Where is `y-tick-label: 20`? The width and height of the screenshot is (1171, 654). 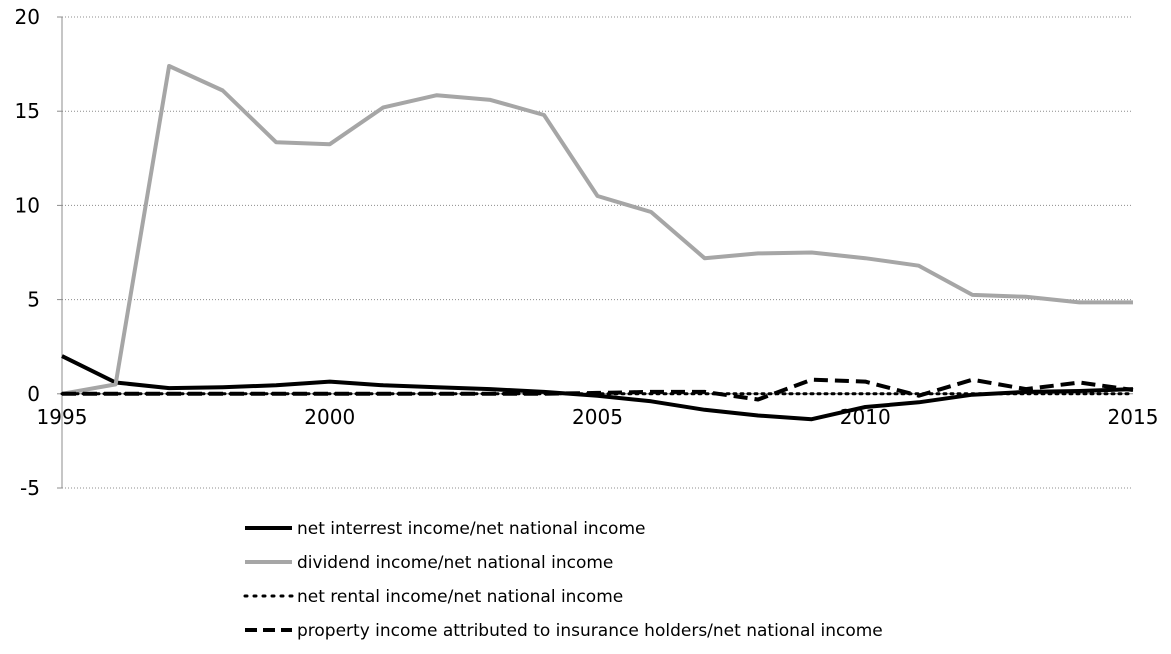
y-tick-label: 20 is located at coordinates (27, 17).